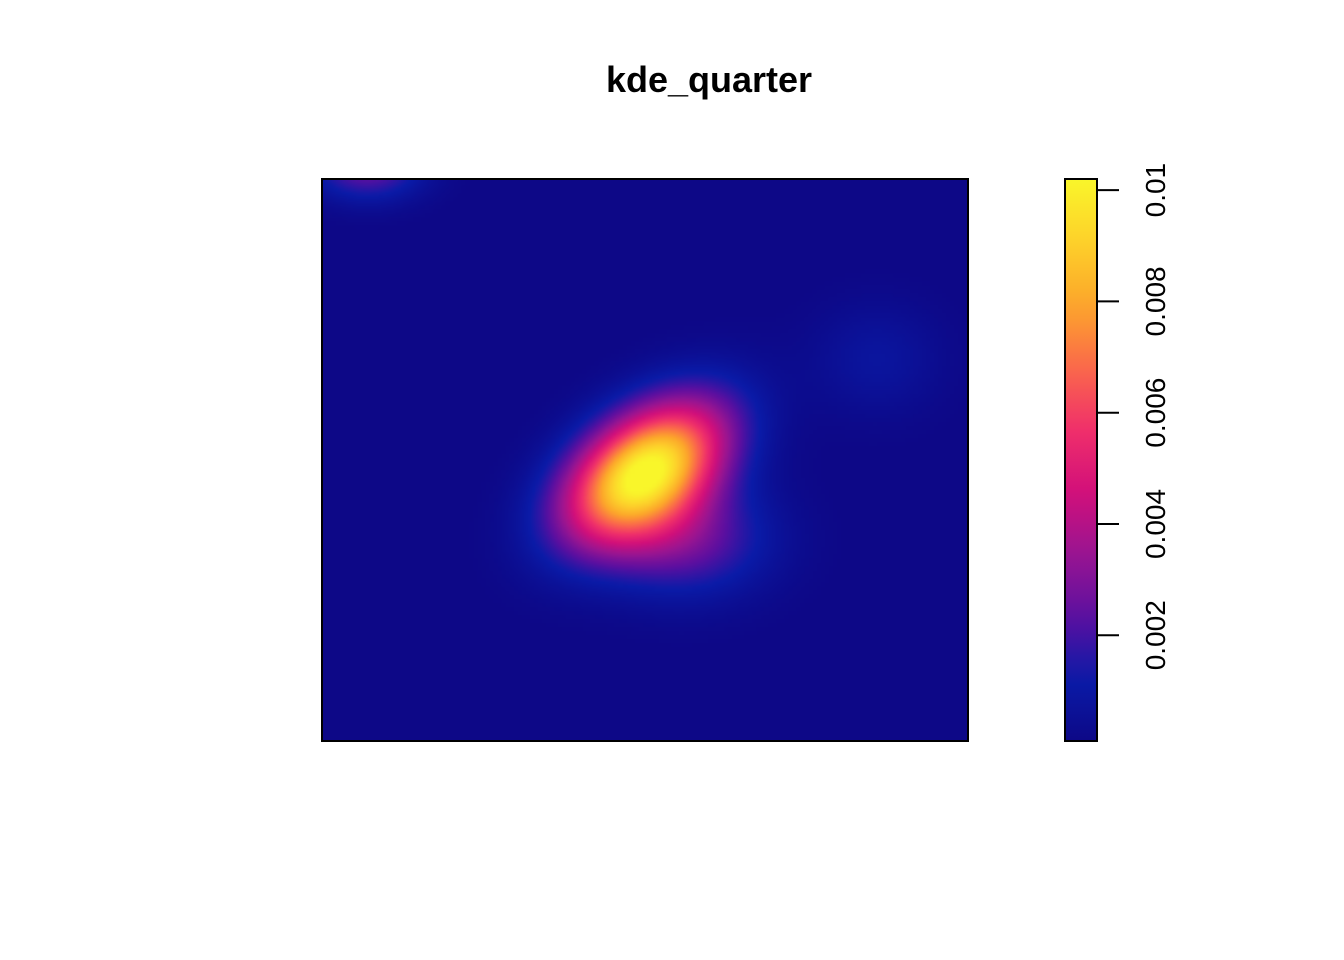 The image size is (1344, 960). What do you see at coordinates (709, 79) in the screenshot?
I see `chart-title: kde_quarter` at bounding box center [709, 79].